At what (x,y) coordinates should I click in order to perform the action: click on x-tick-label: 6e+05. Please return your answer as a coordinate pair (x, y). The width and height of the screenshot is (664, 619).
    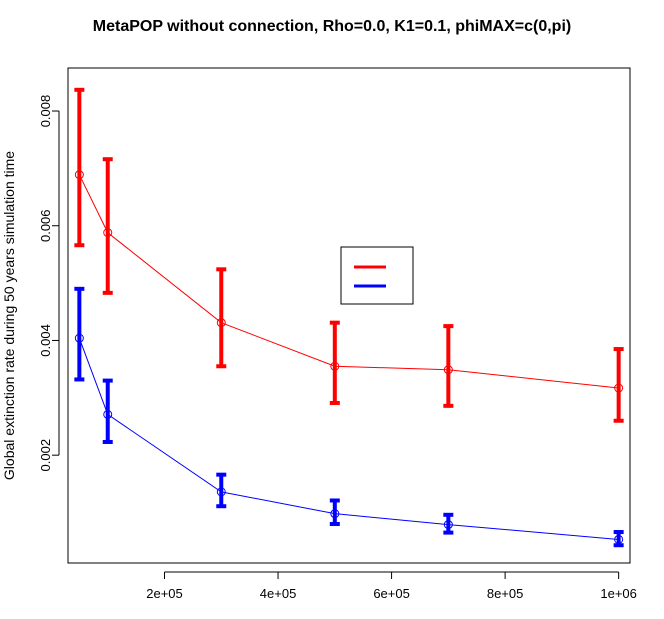
    Looking at the image, I should click on (391, 593).